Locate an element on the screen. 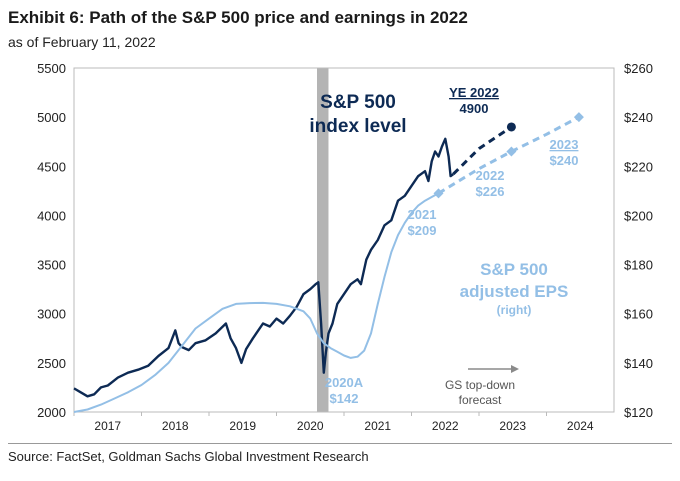 The height and width of the screenshot is (481, 680). source-divider is located at coordinates (340, 443).